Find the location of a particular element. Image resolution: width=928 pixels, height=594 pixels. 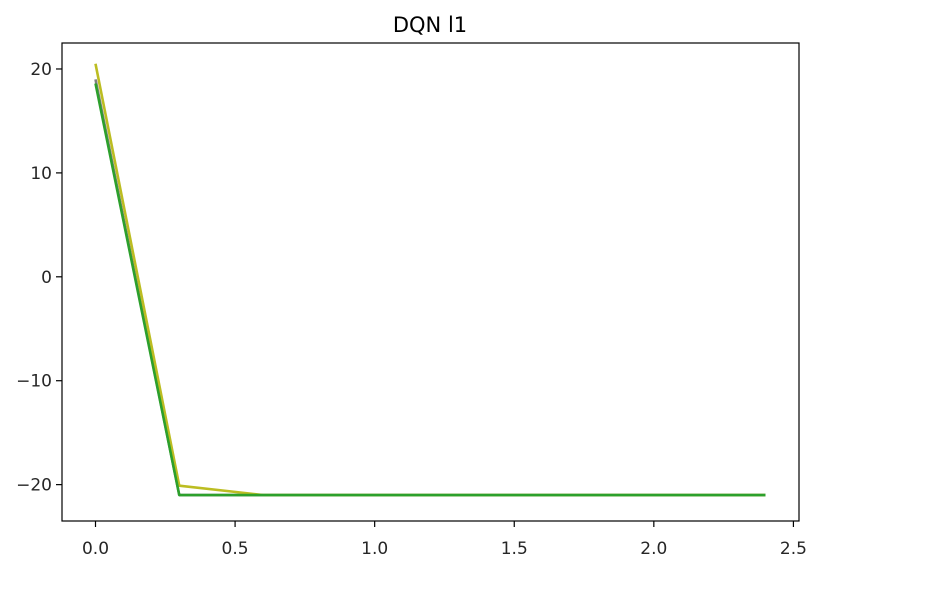

y-tick-label: −10 is located at coordinates (34, 382).